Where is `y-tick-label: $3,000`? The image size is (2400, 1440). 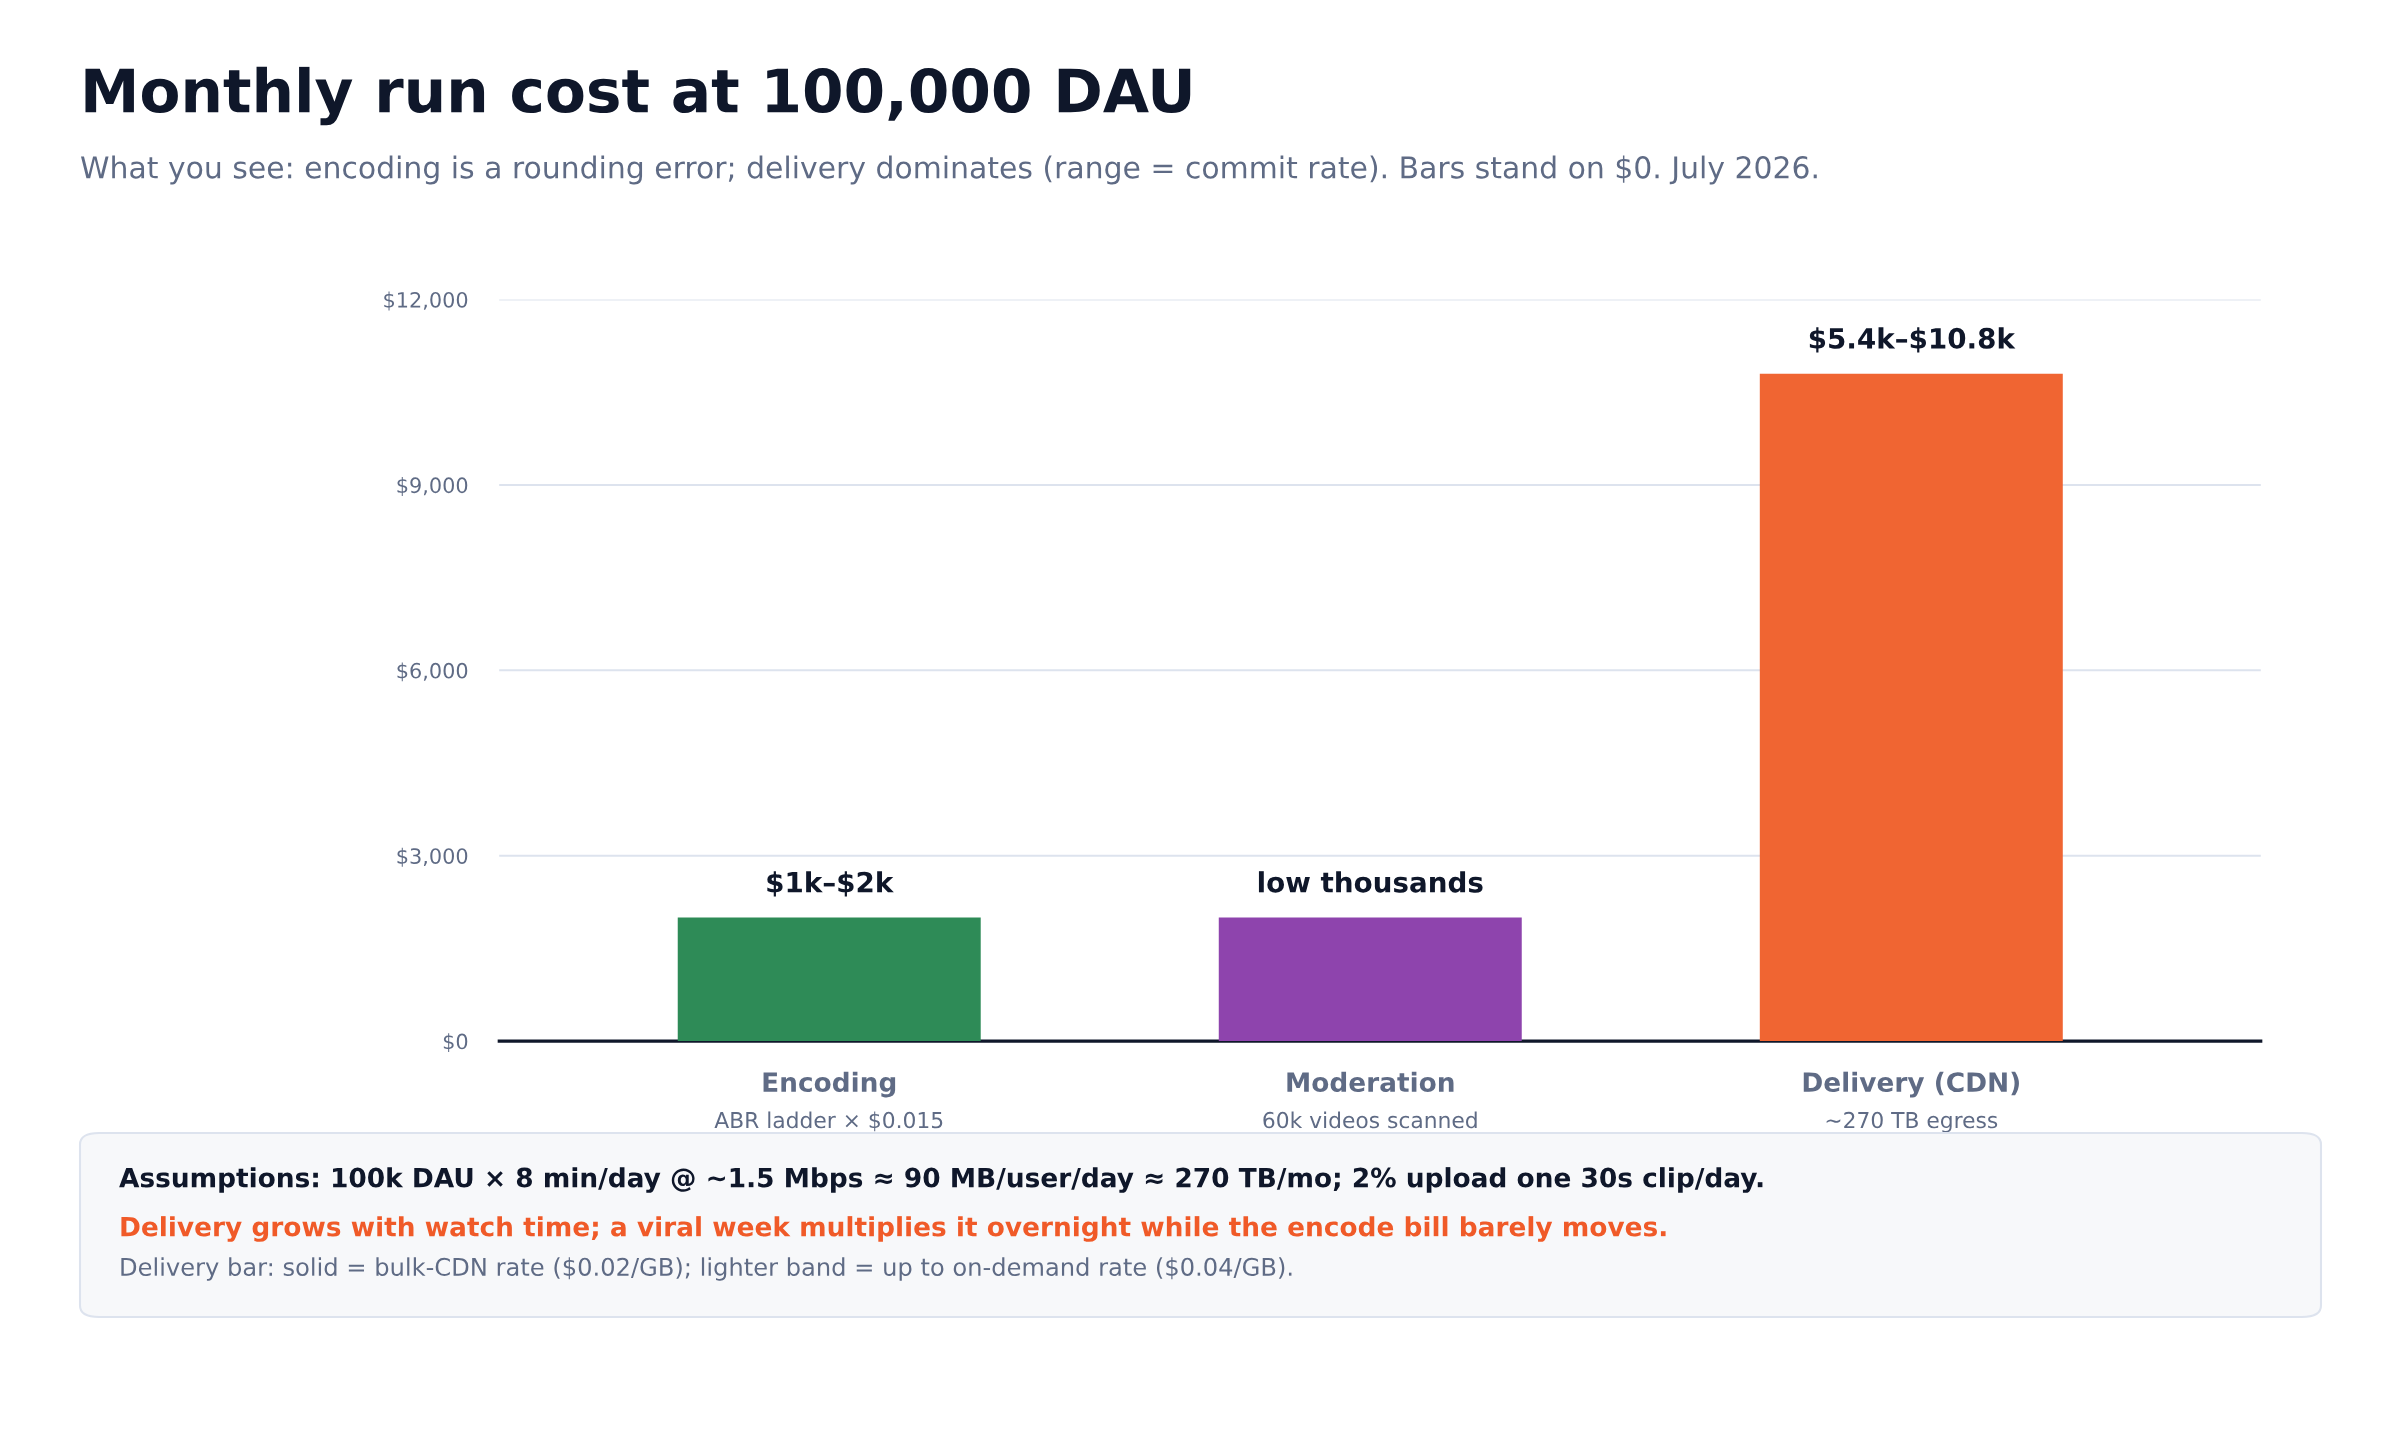
y-tick-label: $3,000 is located at coordinates (432, 857).